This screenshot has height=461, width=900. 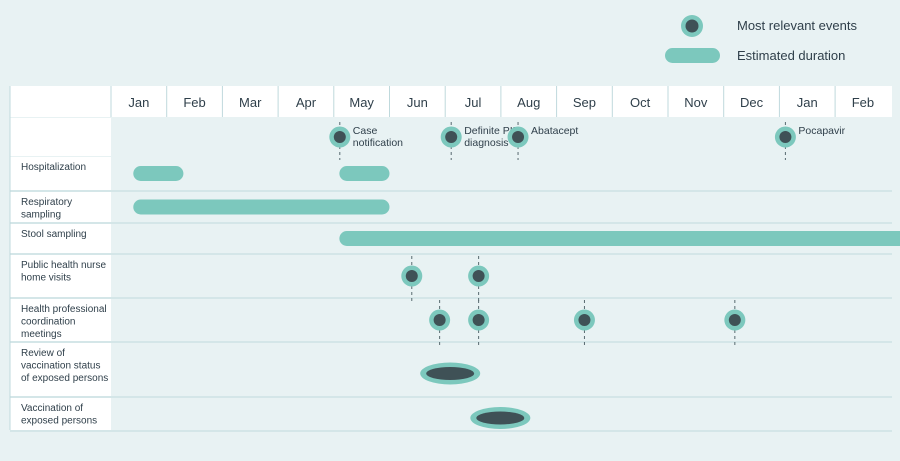 What do you see at coordinates (365, 131) in the screenshot?
I see `milestone-label: Case` at bounding box center [365, 131].